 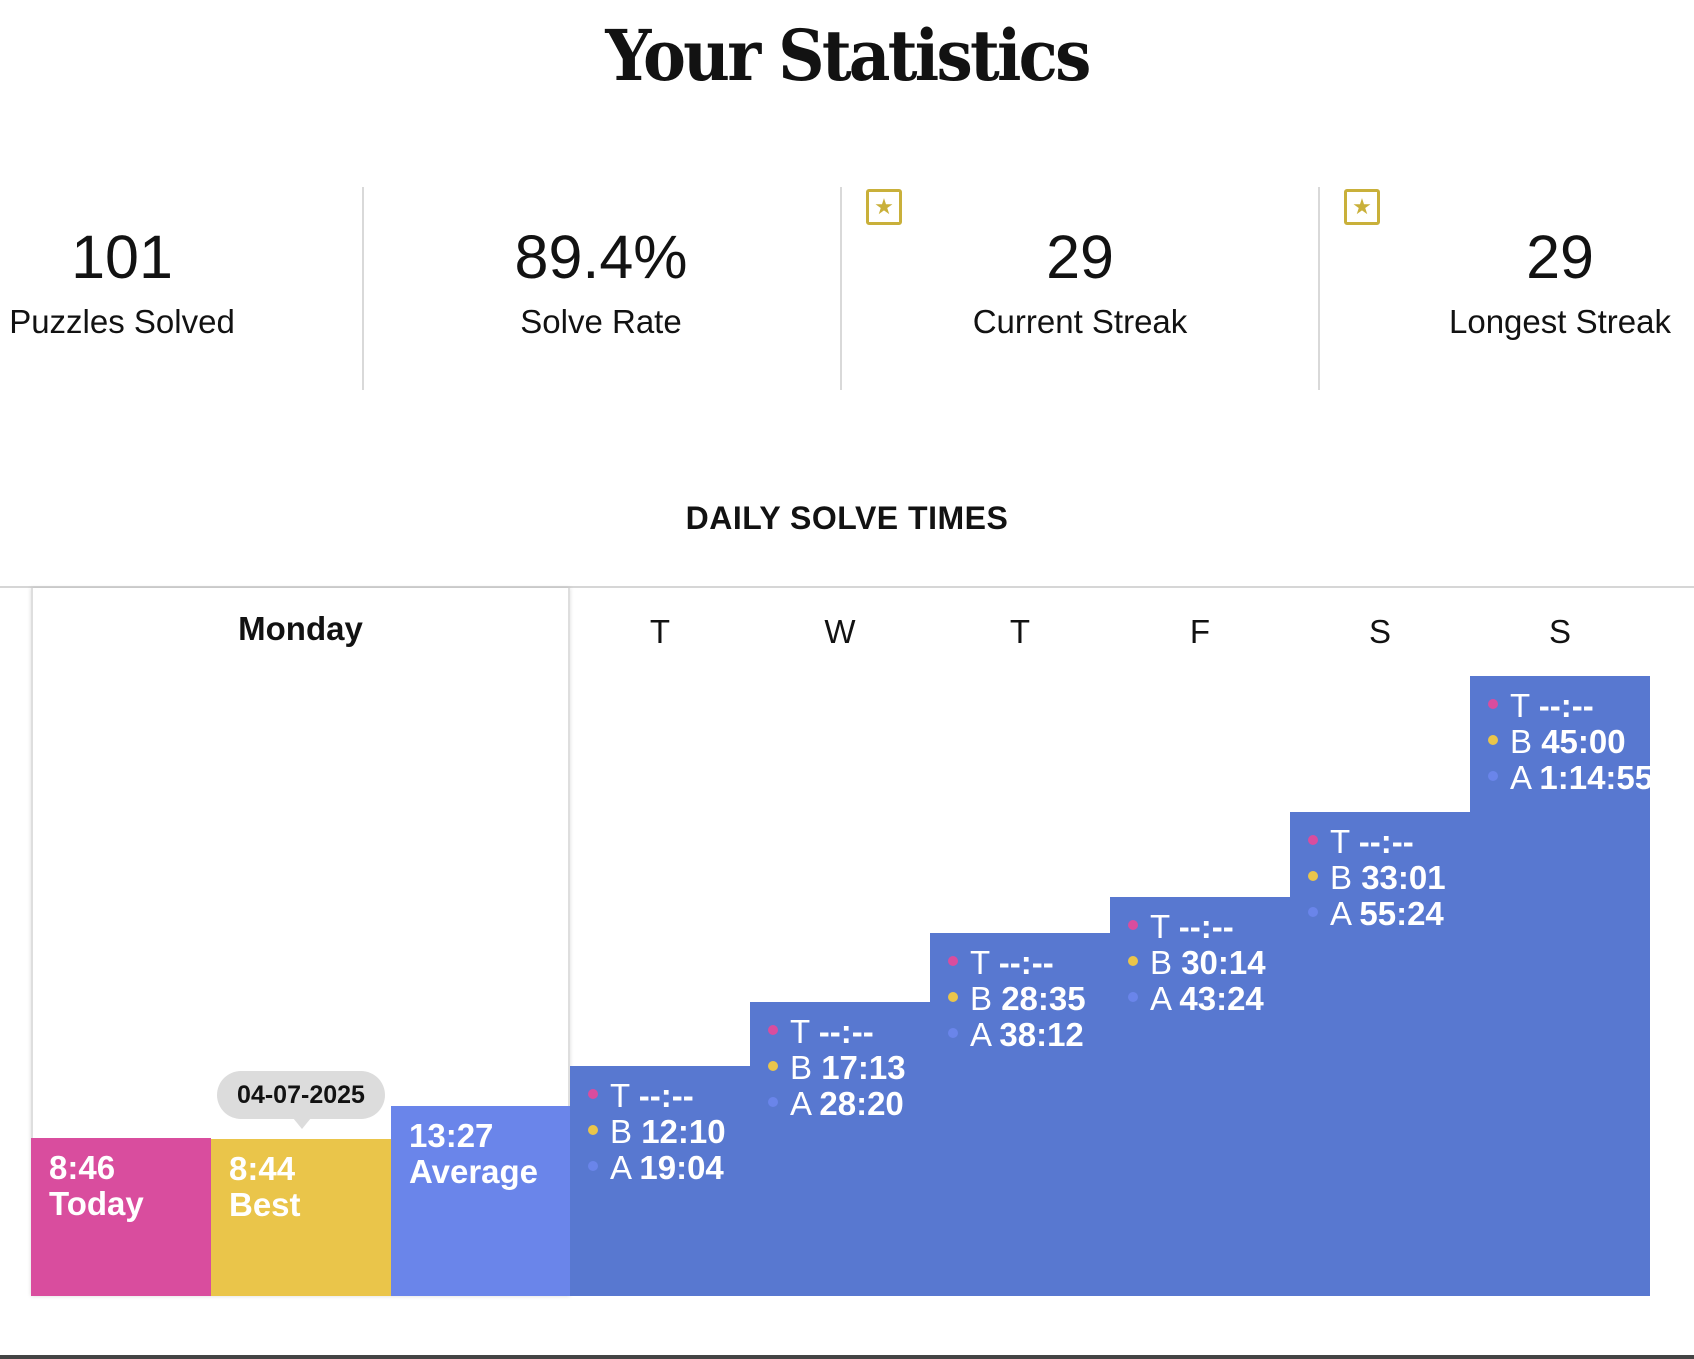 I want to click on best-row: B 30:14, so click(x=1197, y=963).